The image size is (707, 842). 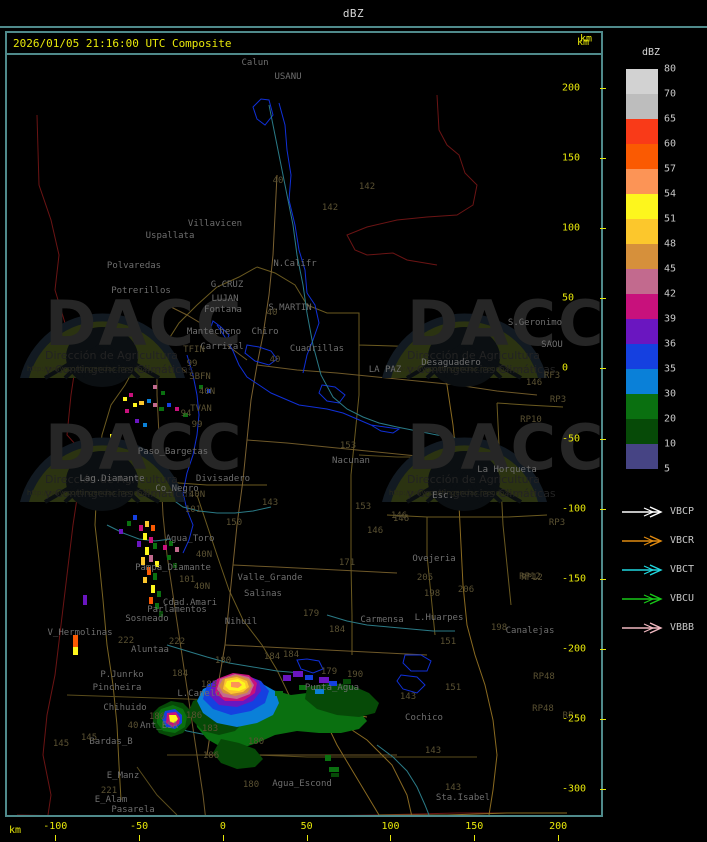 What do you see at coordinates (670, 369) in the screenshot?
I see `colorbar-value-label: 35` at bounding box center [670, 369].